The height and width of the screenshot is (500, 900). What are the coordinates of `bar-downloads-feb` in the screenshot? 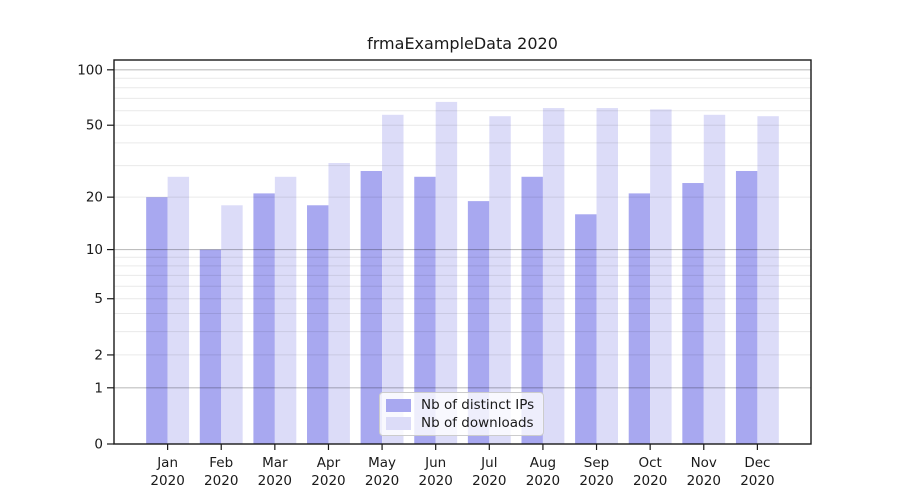 It's located at (232, 324).